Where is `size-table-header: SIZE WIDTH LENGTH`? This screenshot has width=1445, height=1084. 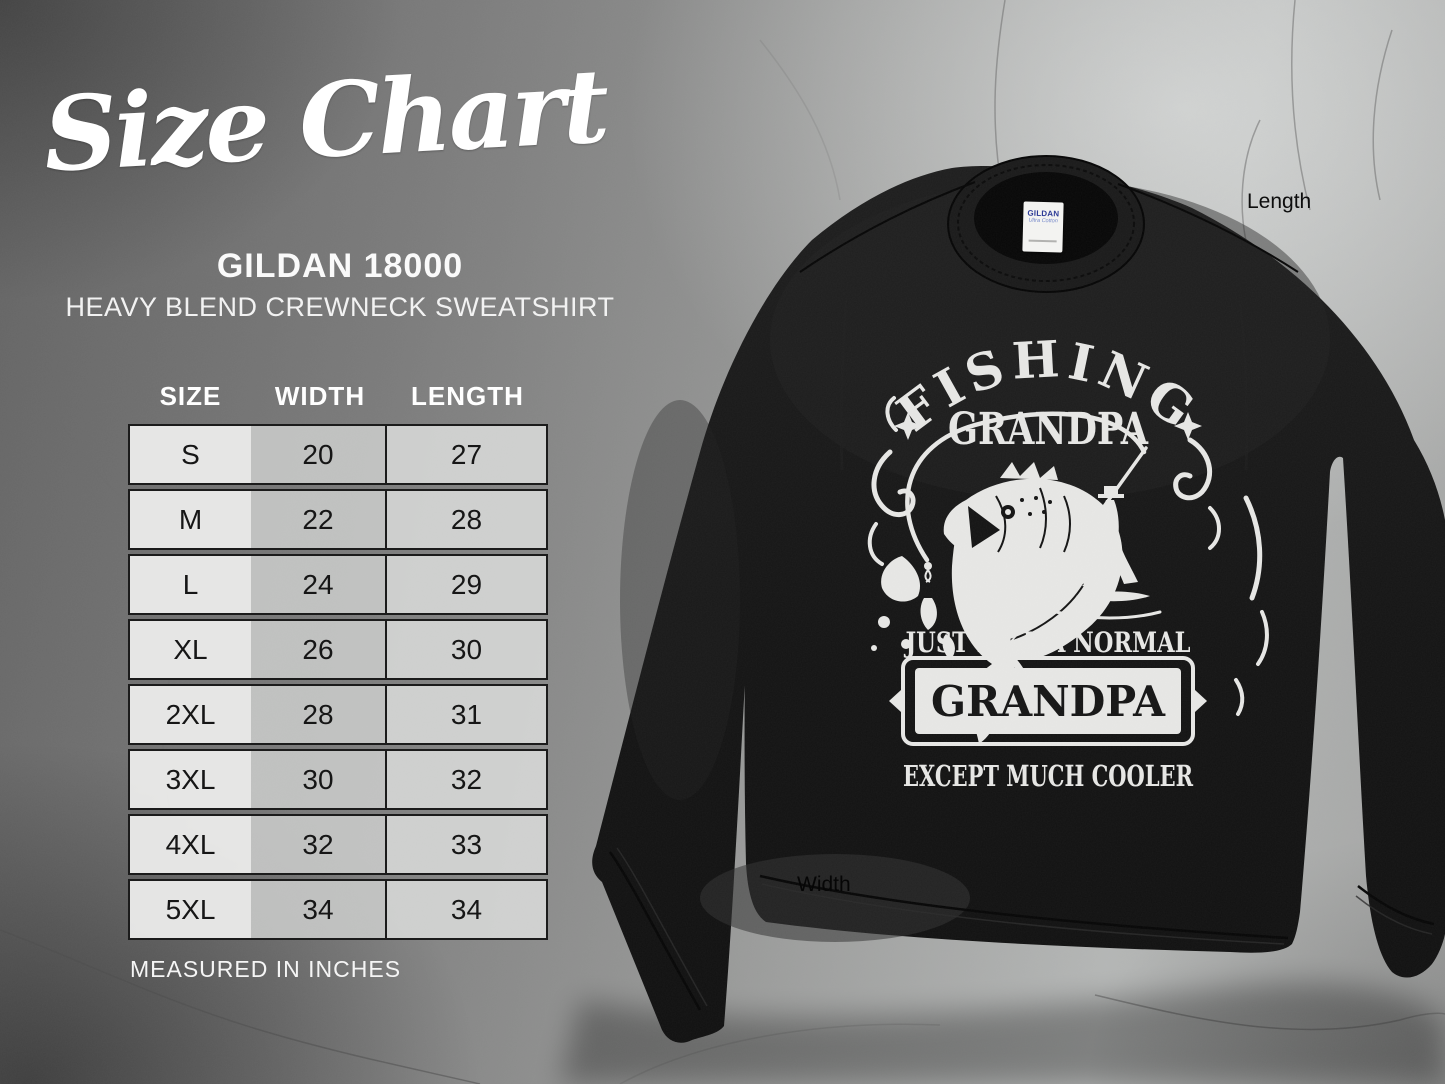 size-table-header: SIZE WIDTH LENGTH is located at coordinates (338, 396).